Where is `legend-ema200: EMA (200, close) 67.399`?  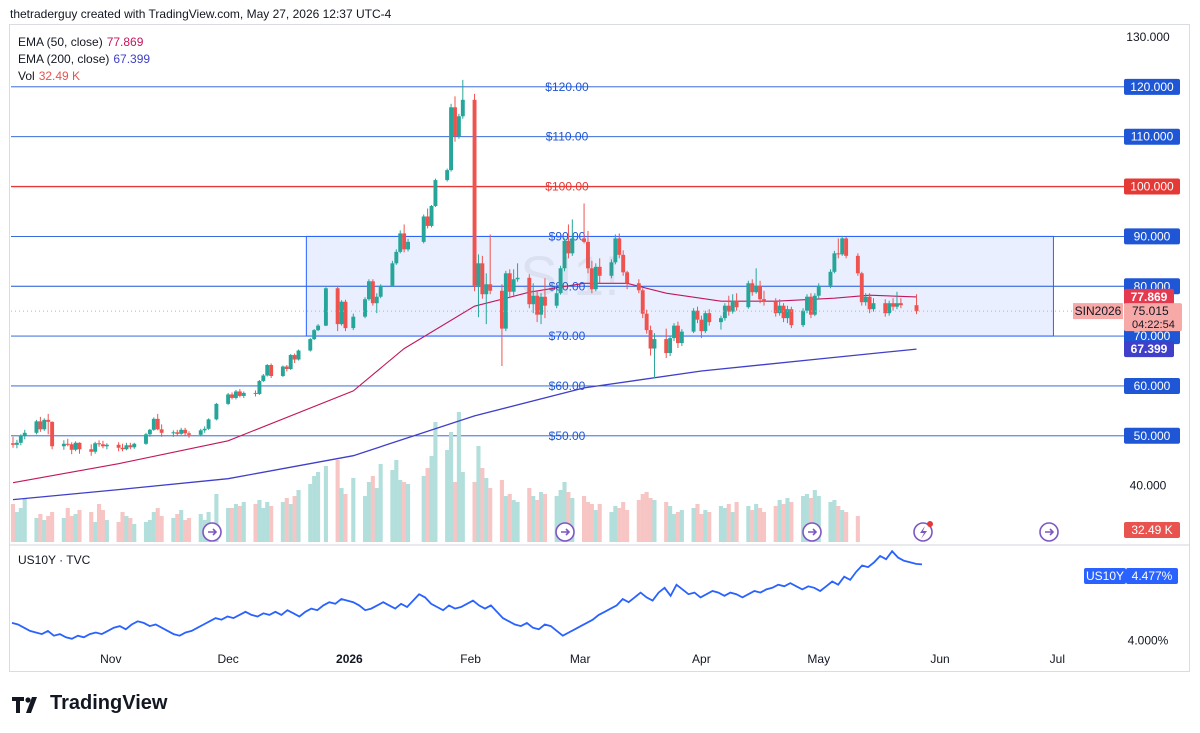
legend-ema200: EMA (200, close) 67.399 is located at coordinates (84, 59).